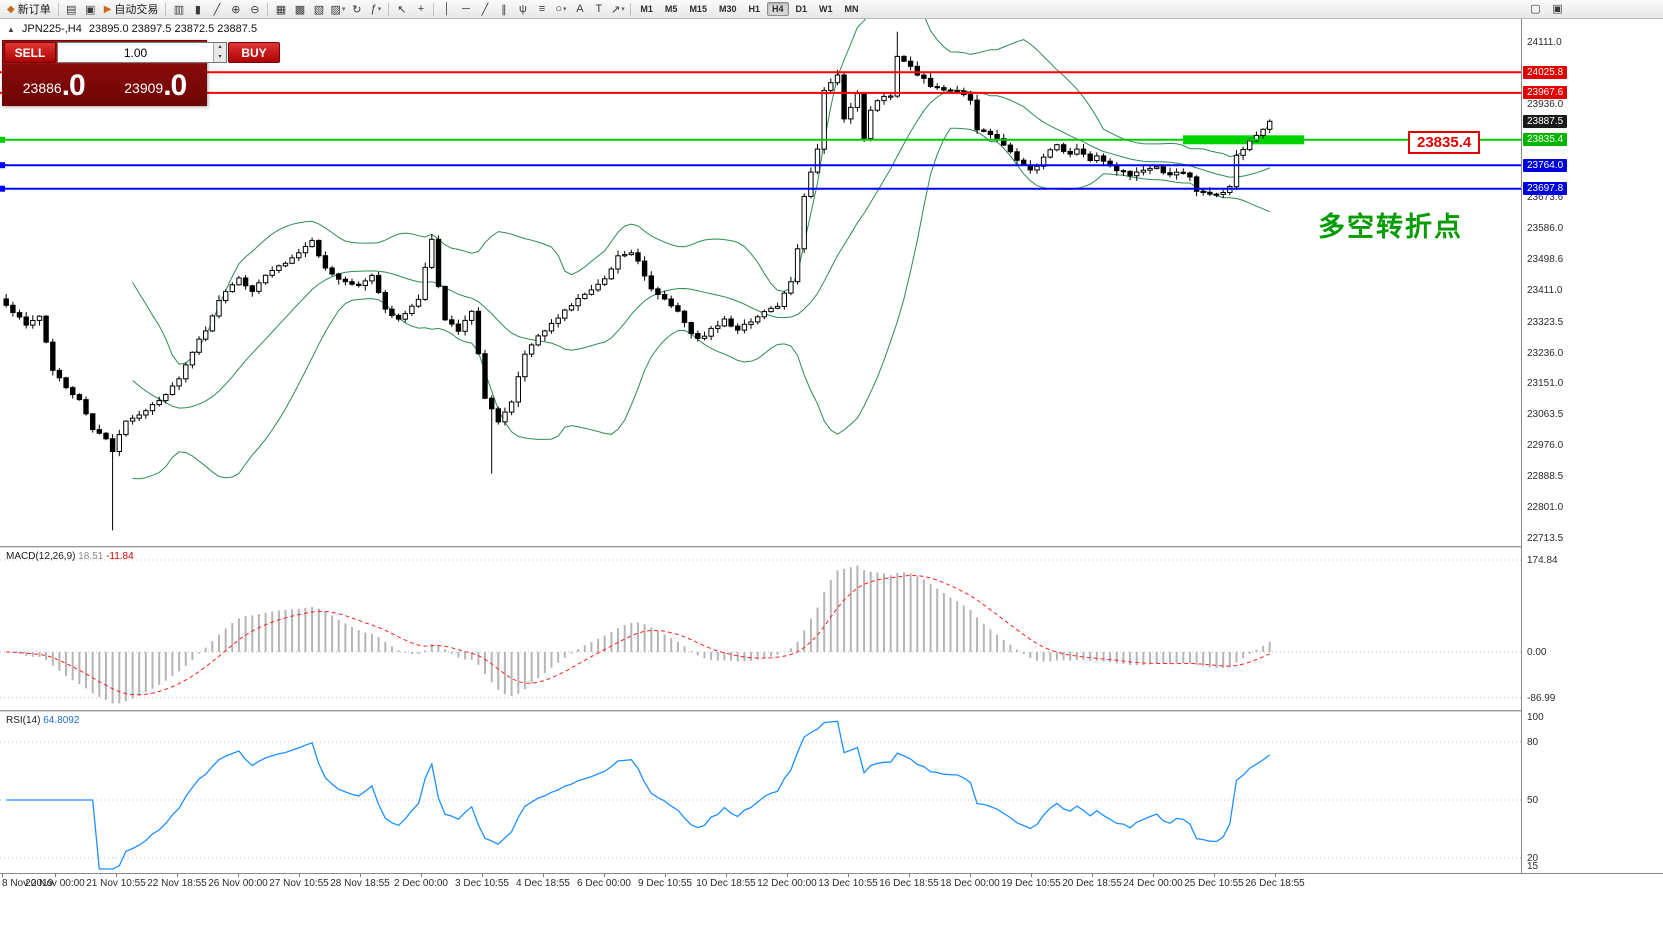 This screenshot has height=945, width=1663. I want to click on sell-price-main: 23886, so click(42, 88).